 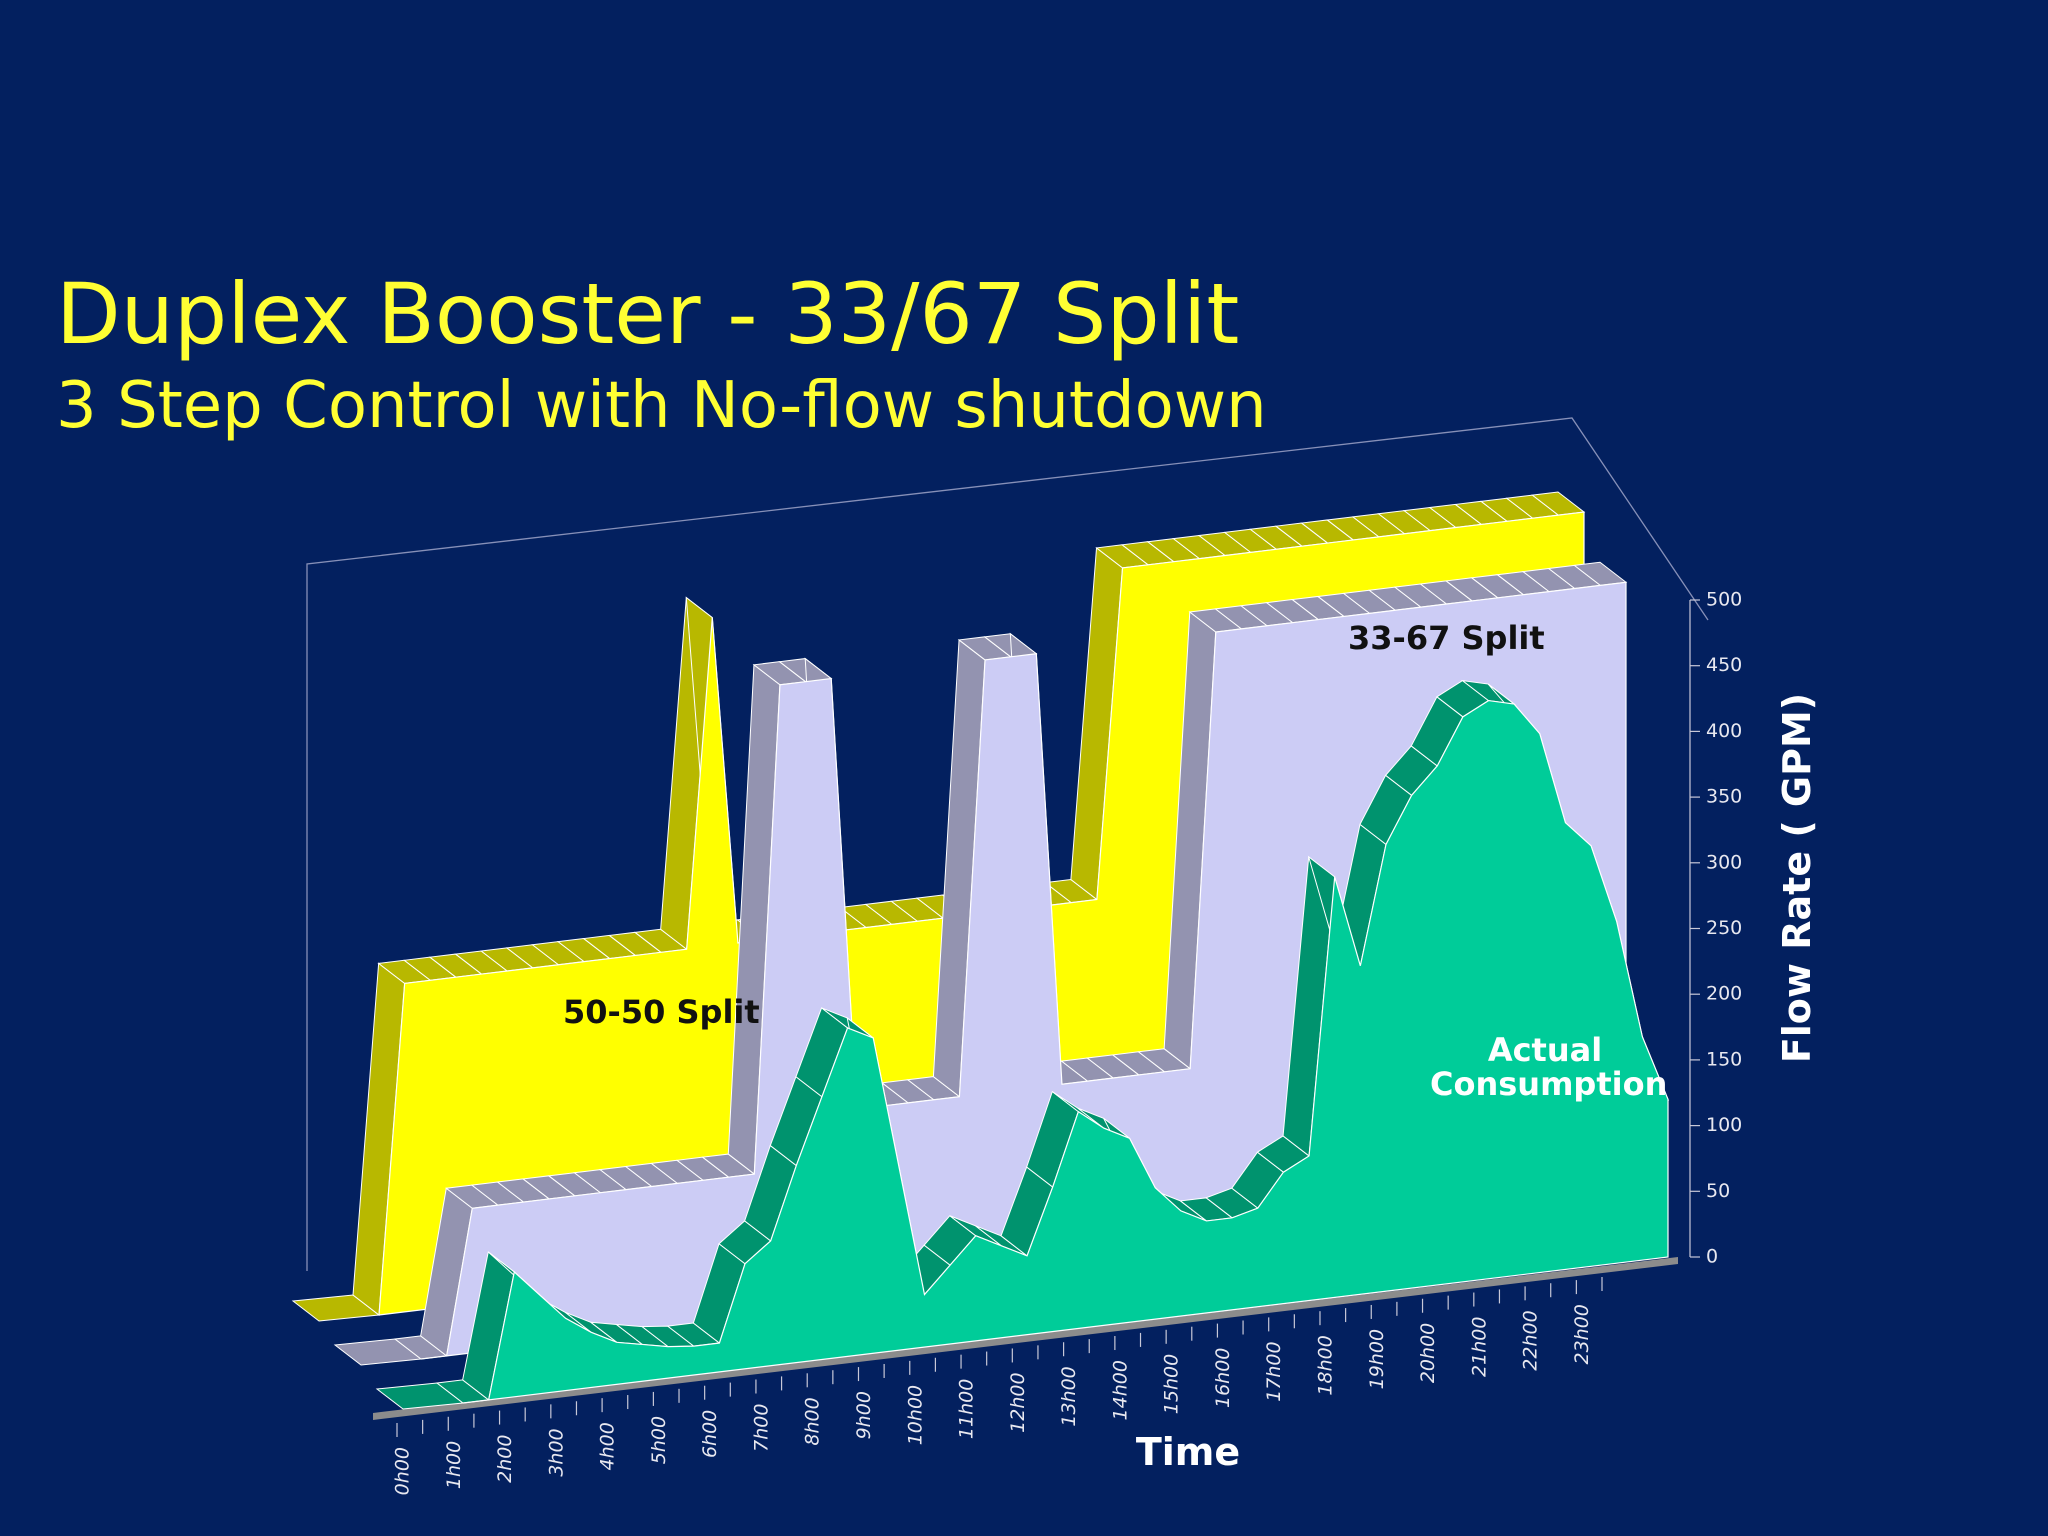 What do you see at coordinates (1724, 665) in the screenshot?
I see `y-tick-label: 450` at bounding box center [1724, 665].